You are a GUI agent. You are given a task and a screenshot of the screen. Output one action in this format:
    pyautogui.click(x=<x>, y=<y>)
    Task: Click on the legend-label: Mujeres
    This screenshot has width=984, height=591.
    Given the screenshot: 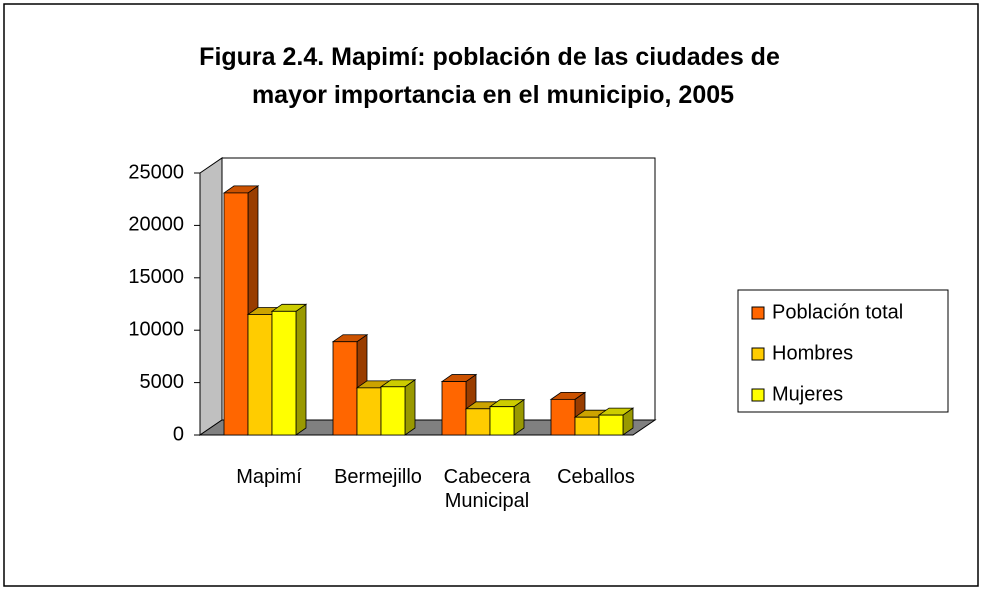 What is the action you would take?
    pyautogui.click(x=807, y=394)
    